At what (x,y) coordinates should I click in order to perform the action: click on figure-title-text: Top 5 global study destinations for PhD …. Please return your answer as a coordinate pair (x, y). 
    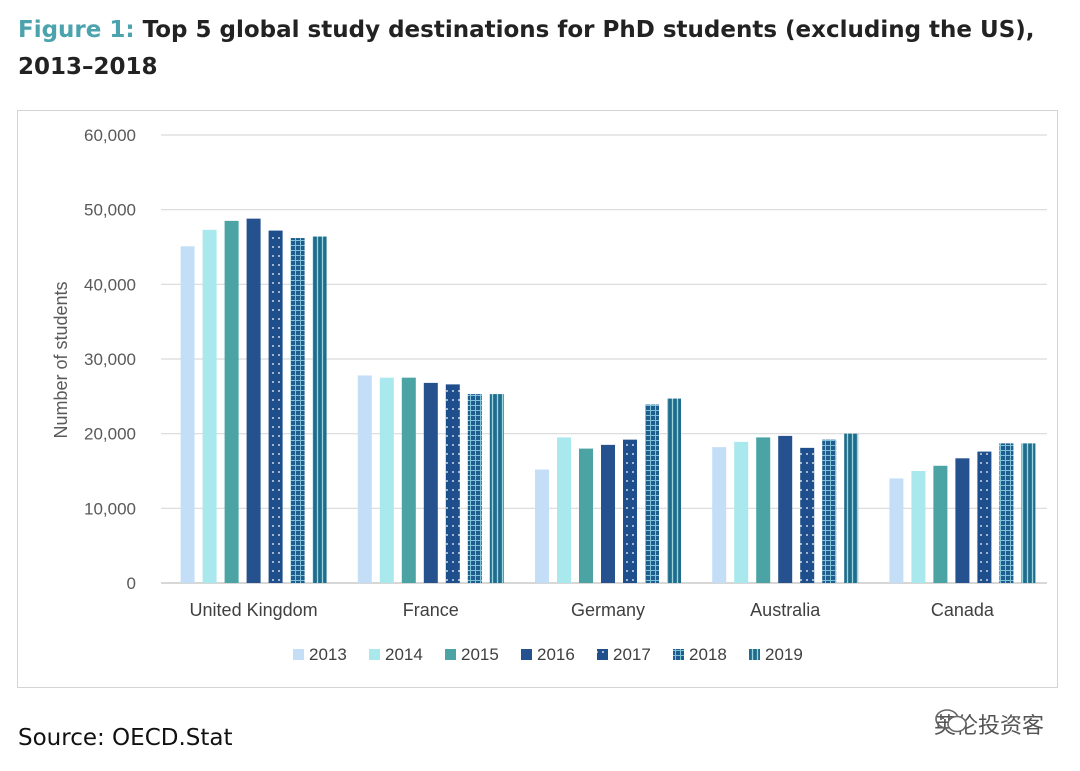
    Looking at the image, I should click on (526, 48).